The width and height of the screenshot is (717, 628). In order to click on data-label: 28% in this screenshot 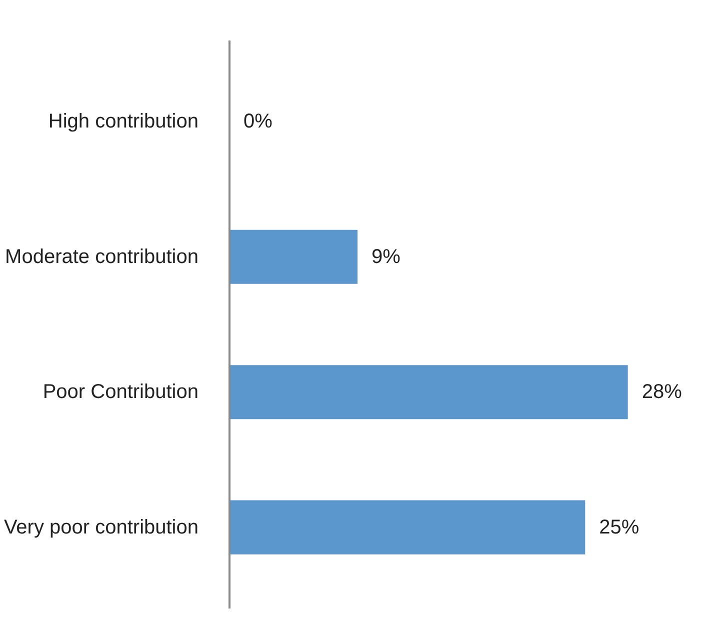, I will do `click(662, 392)`.